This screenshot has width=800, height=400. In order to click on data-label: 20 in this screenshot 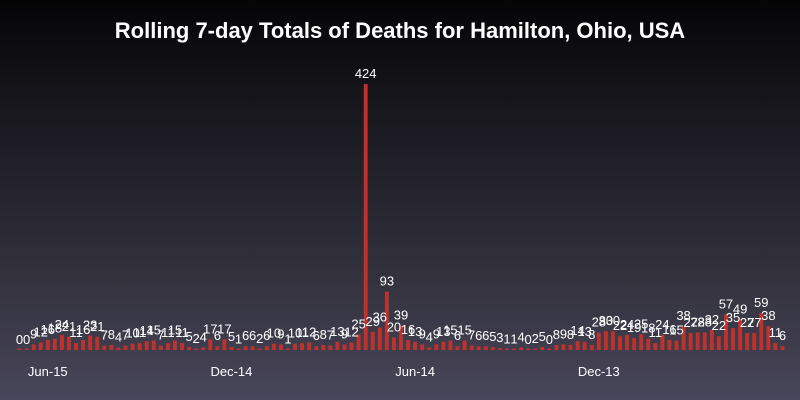, I will do `click(394, 326)`.